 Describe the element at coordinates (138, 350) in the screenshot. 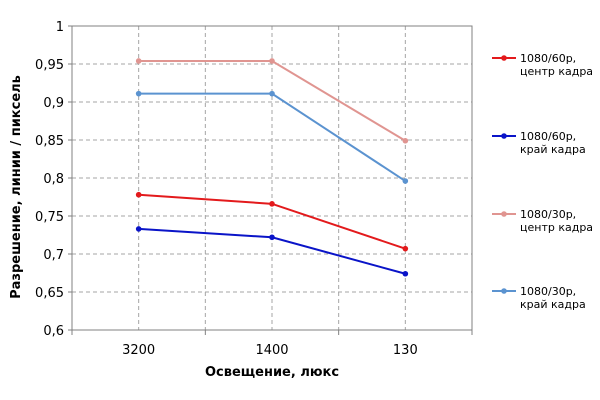

I see `x-tick-label: 3200` at that location.